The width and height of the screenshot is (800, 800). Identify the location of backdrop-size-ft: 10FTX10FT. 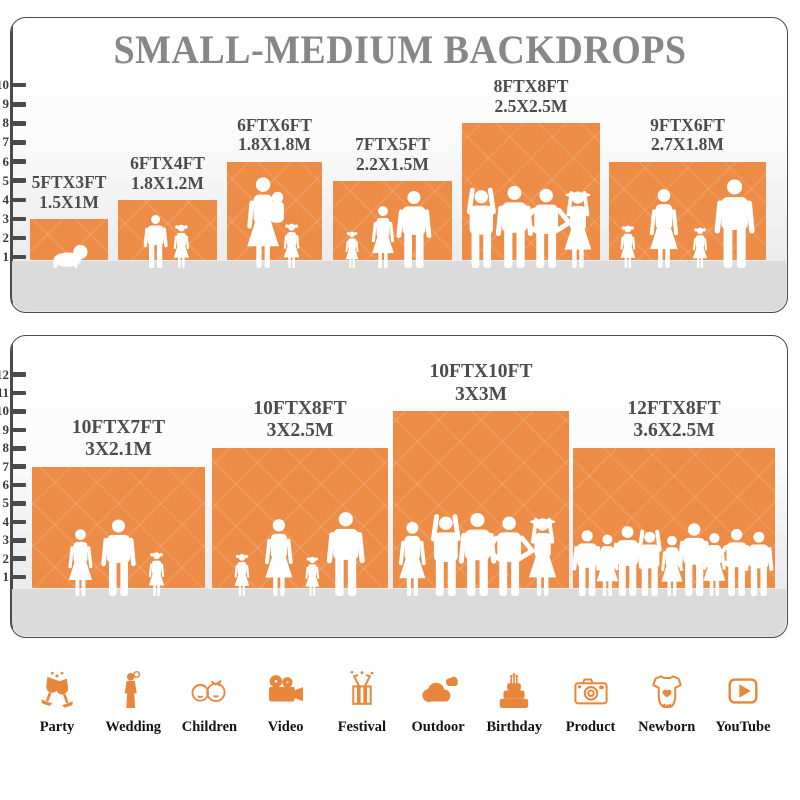
(481, 372).